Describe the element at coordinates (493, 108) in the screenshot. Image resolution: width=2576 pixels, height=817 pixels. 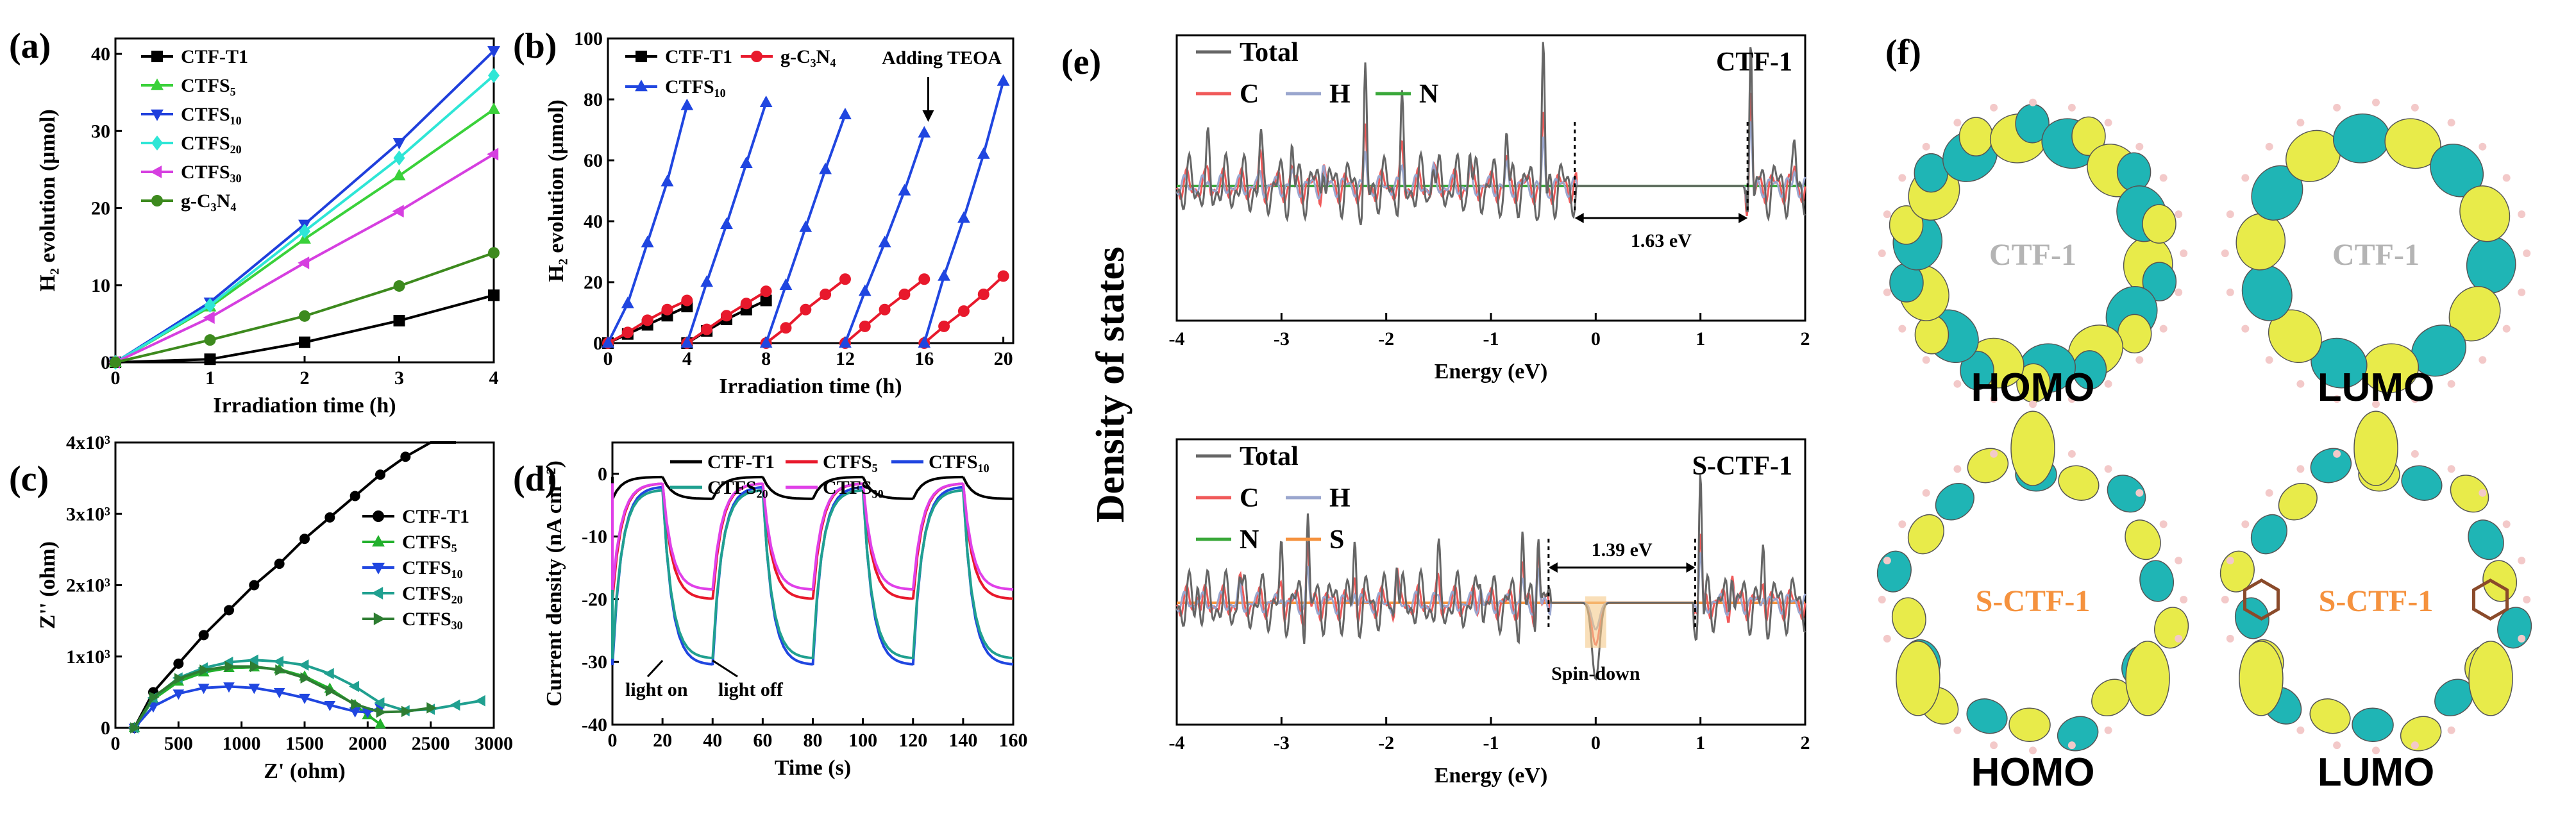
I see `data-point-CTFS5` at that location.